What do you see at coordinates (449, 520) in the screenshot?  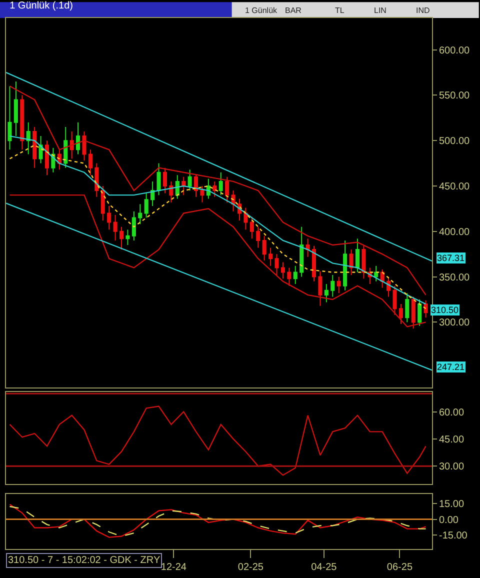 I see `y-tick-label: 0.00` at bounding box center [449, 520].